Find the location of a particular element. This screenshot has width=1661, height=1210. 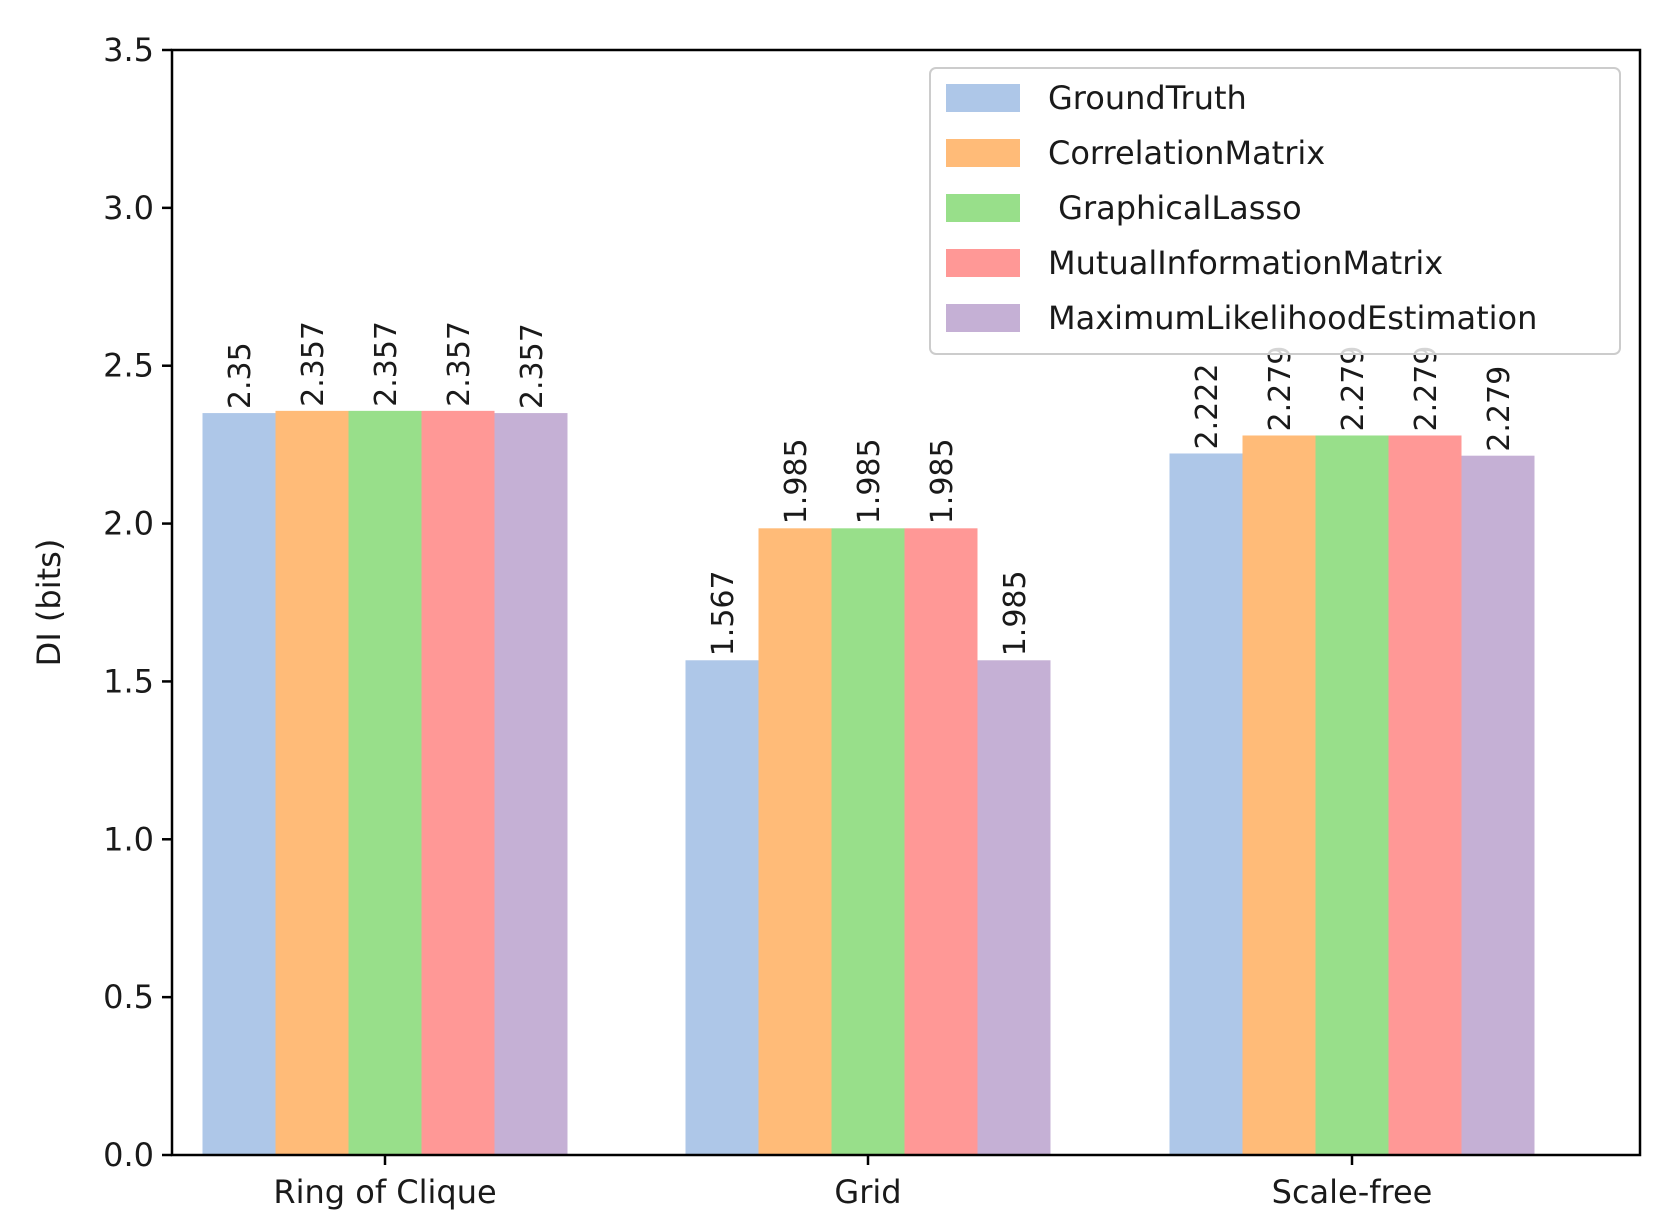

y-tick-label: 0.0 is located at coordinates (128, 1155).